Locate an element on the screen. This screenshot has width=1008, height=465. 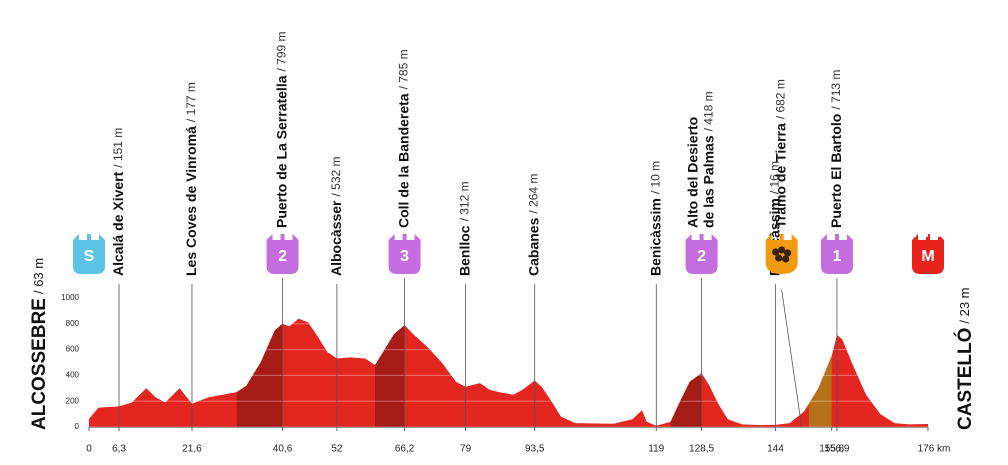
waypoint-name: Les Coves de Vinromá is located at coordinates (191, 201).